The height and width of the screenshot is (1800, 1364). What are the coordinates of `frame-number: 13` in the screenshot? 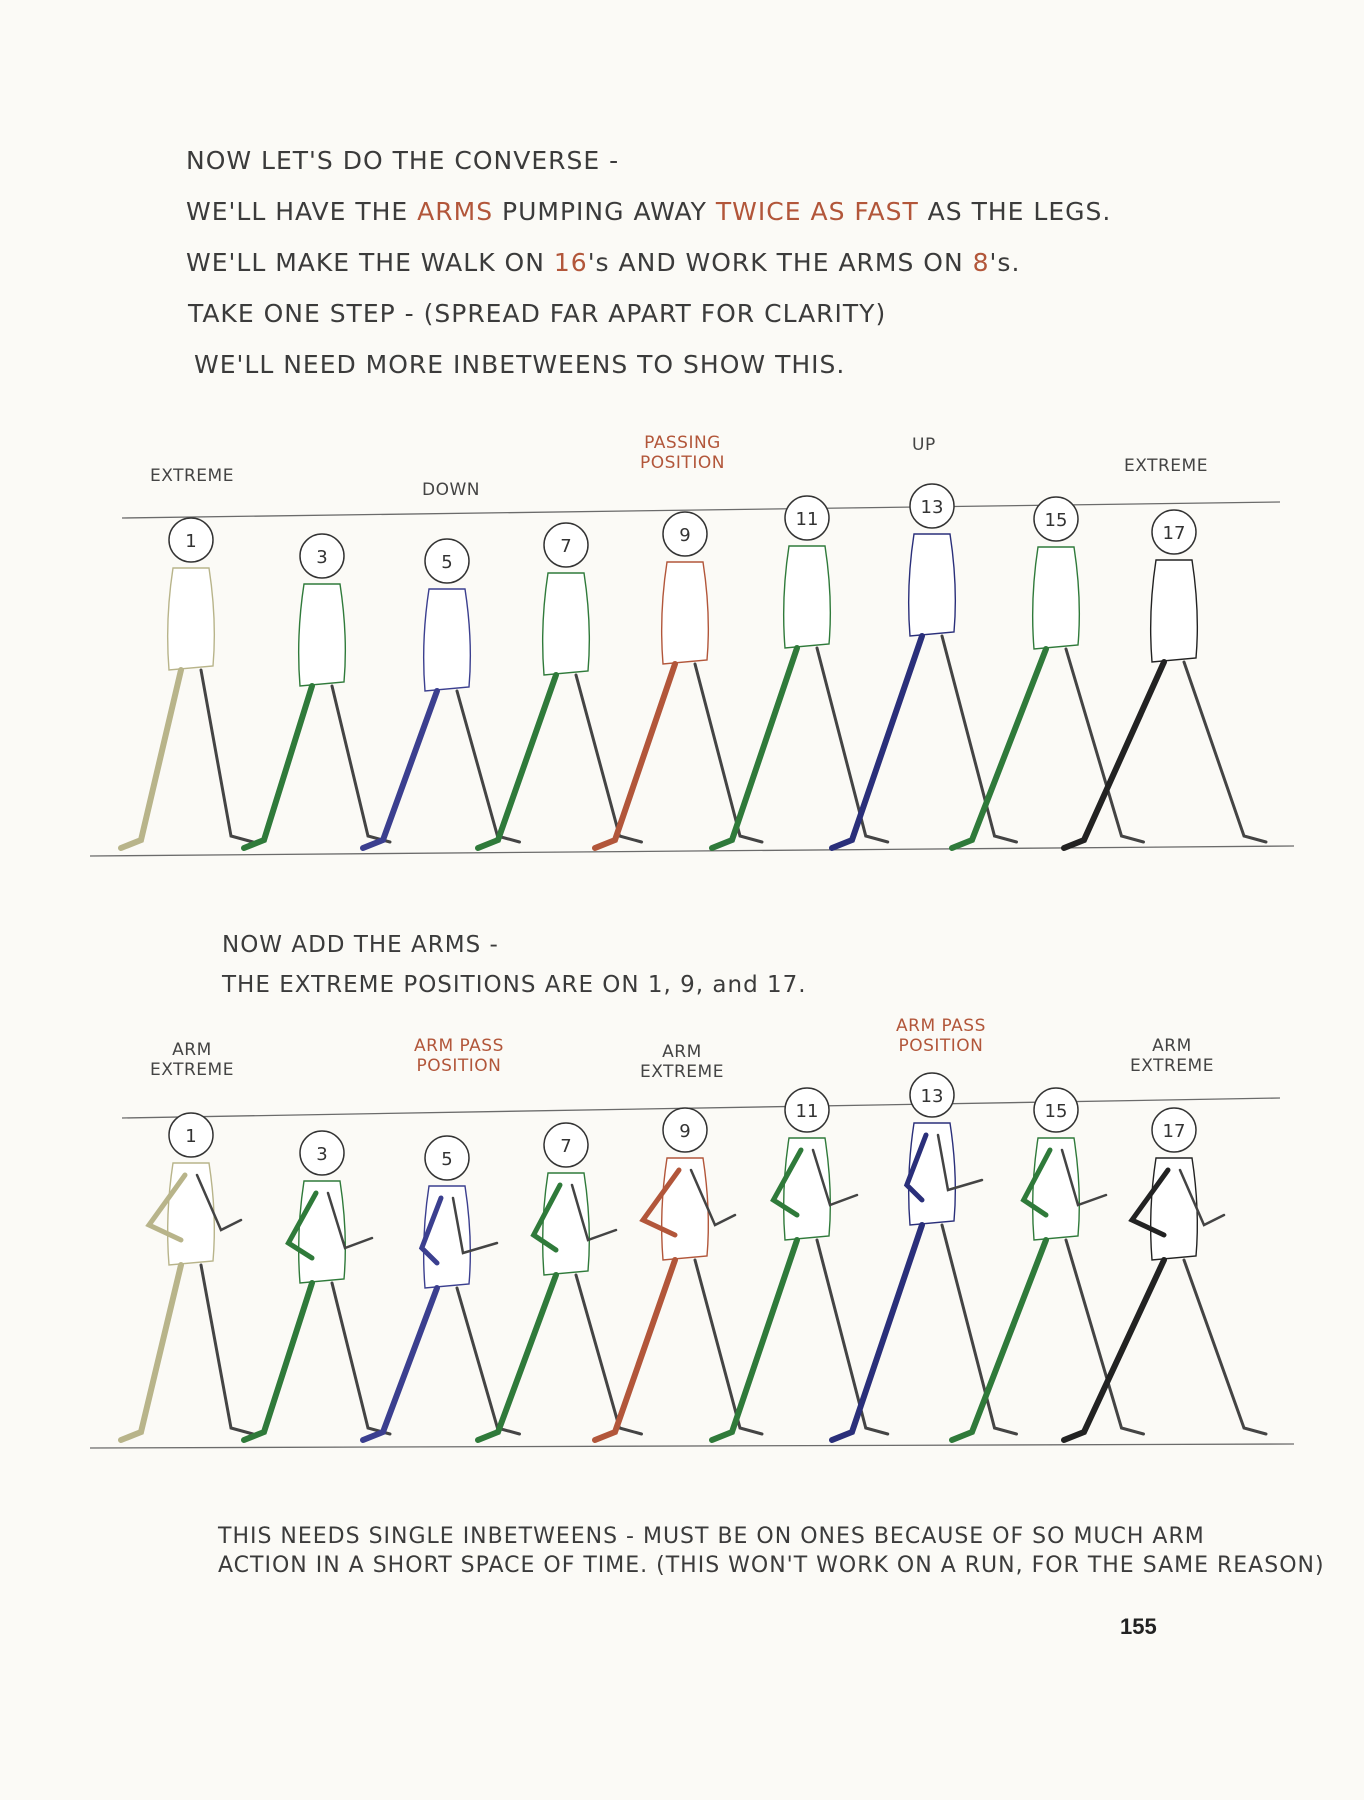 It's located at (932, 507).